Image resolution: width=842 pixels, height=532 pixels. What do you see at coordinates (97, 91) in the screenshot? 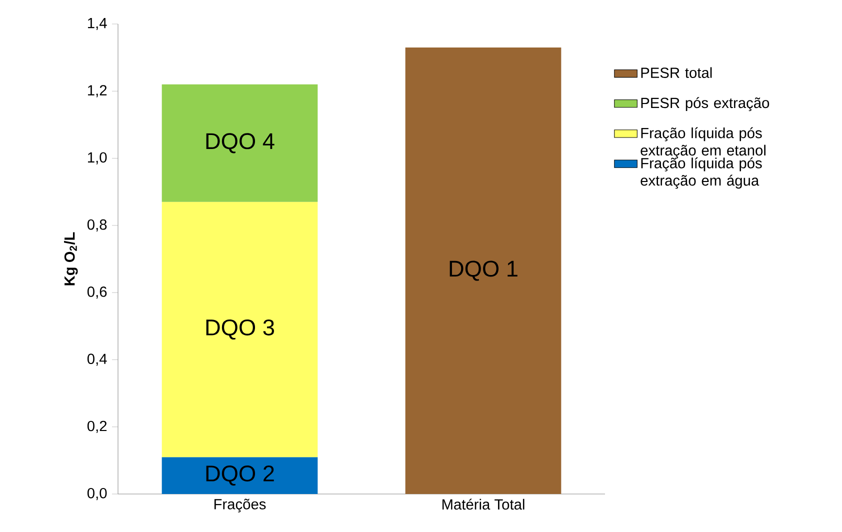
I see `y-tick-label: 1,2` at bounding box center [97, 91].